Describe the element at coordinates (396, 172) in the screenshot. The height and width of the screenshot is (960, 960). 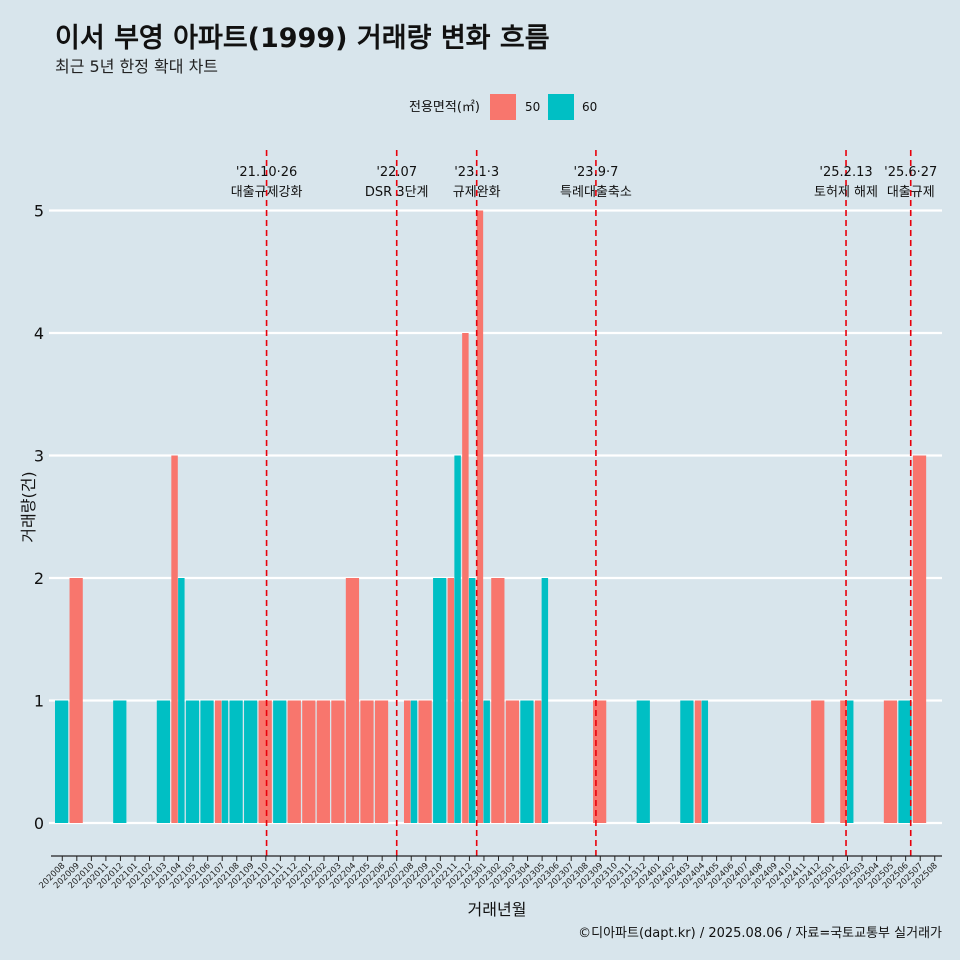
I see `event-date-1: '22.07` at that location.